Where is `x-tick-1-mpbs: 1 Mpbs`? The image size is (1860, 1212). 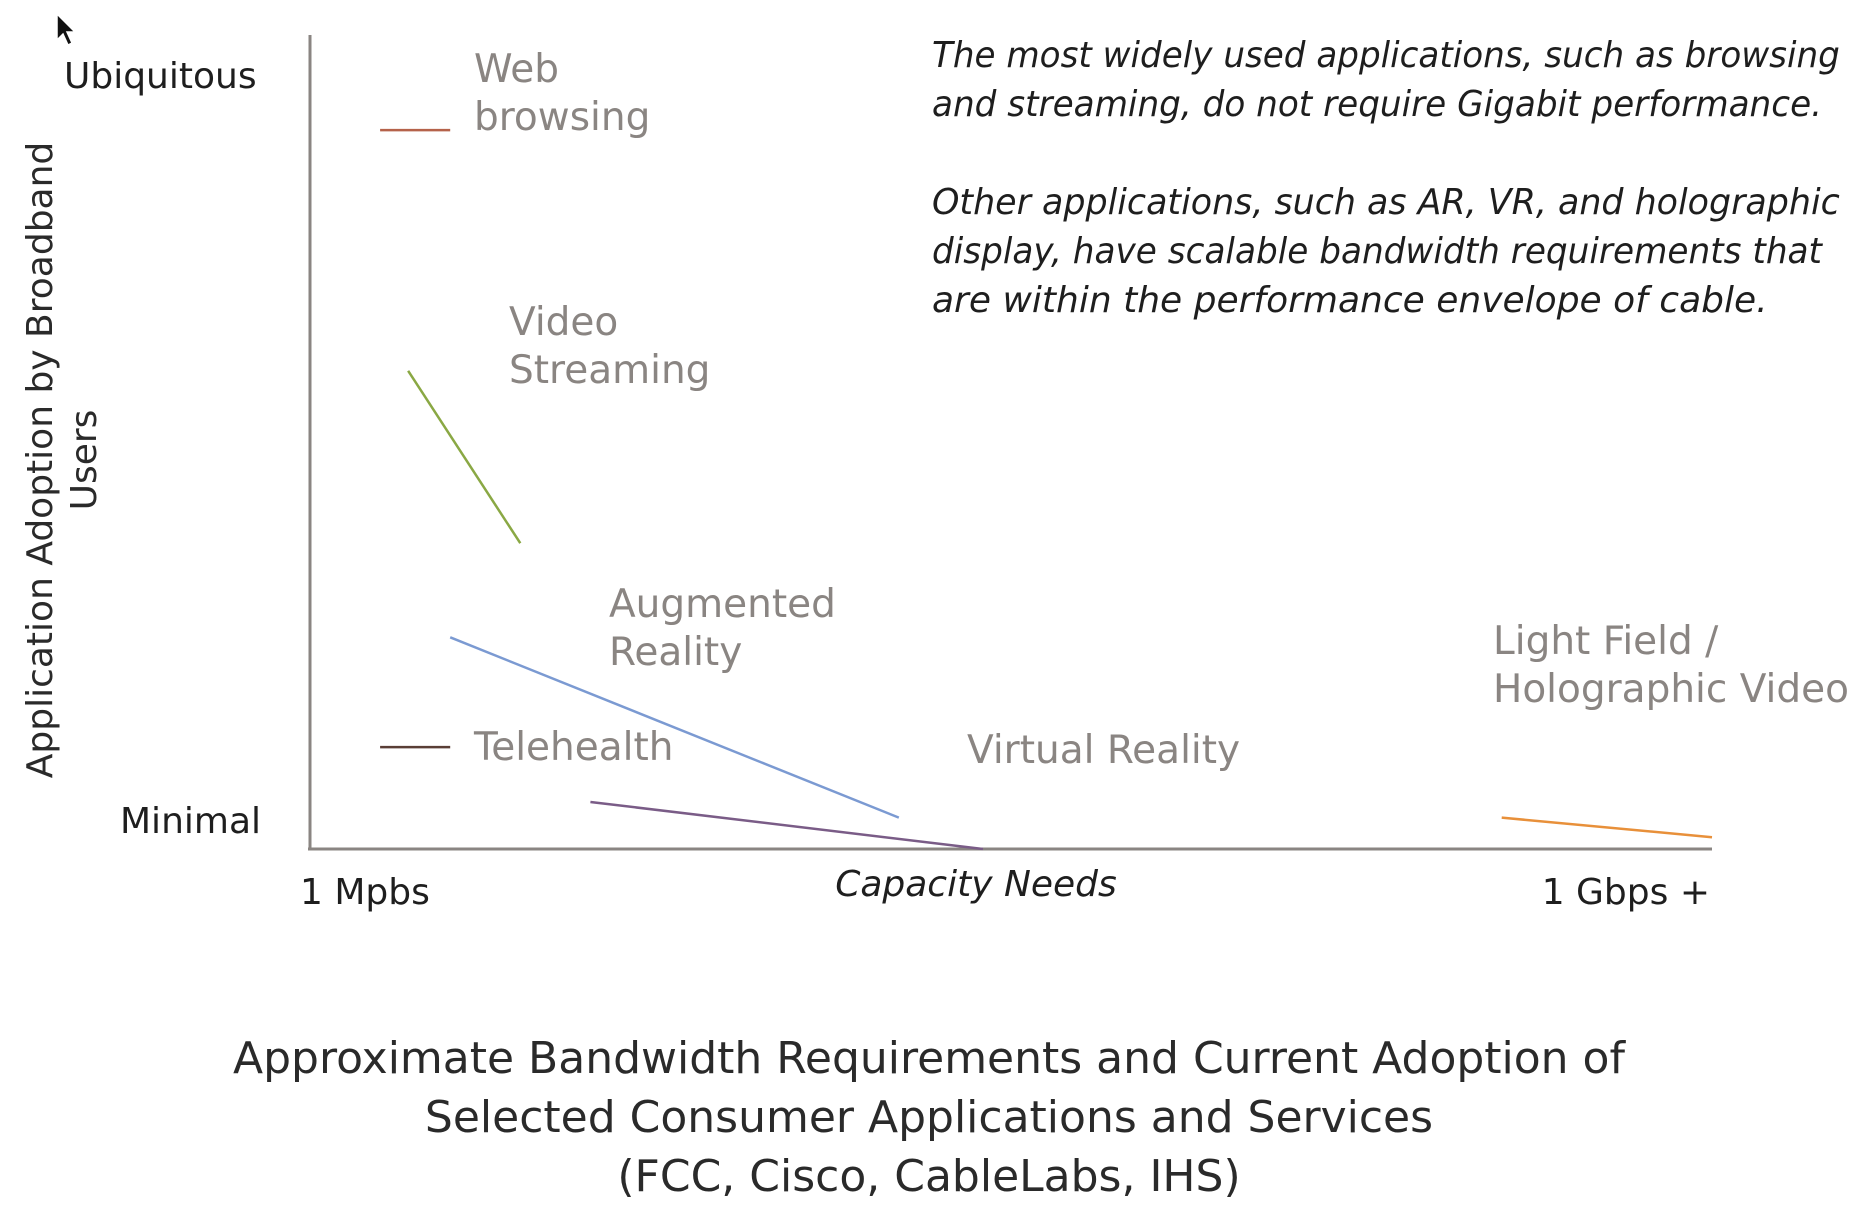 x-tick-1-mpbs: 1 Mpbs is located at coordinates (365, 892).